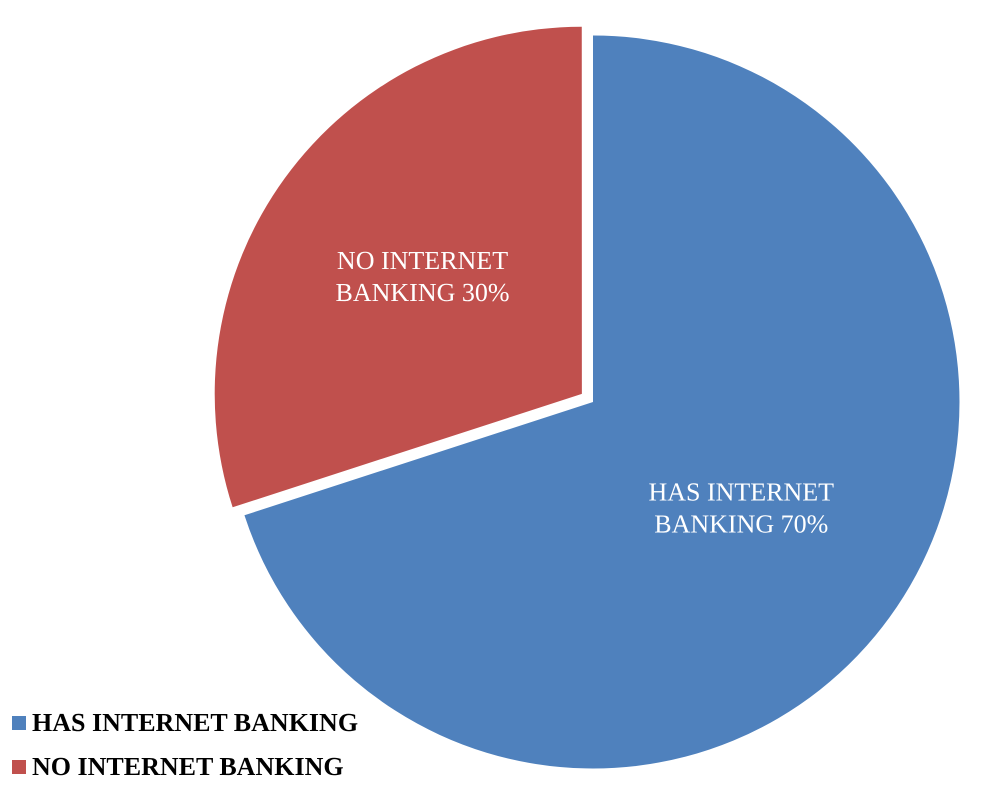  Describe the element at coordinates (422, 276) in the screenshot. I see `data-label: NO INTERNET BANKING 30%` at that location.